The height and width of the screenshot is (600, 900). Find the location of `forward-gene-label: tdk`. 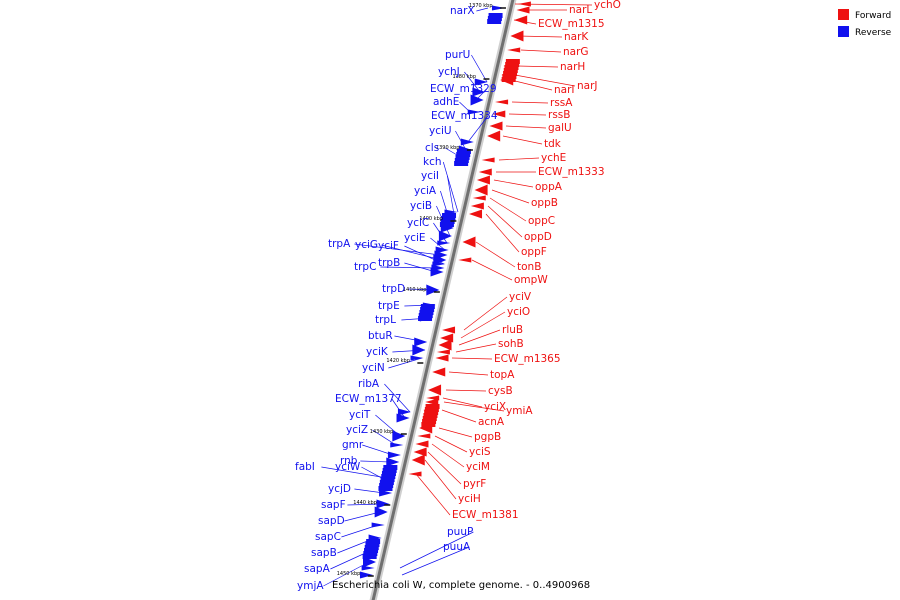

forward-gene-label: tdk is located at coordinates (553, 144).